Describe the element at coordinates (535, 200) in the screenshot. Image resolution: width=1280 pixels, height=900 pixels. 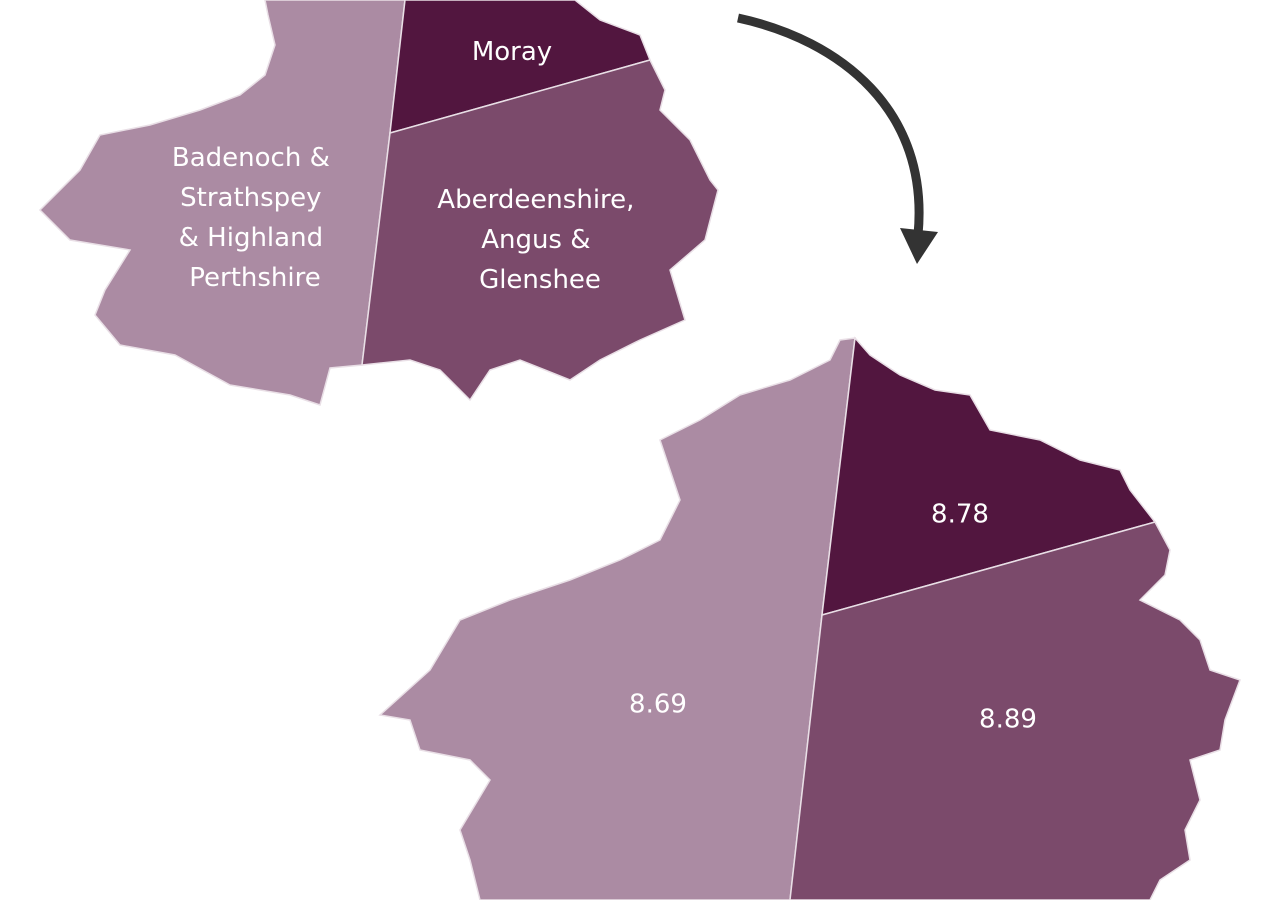
I see `label-line: Aberdeenshire,` at that location.